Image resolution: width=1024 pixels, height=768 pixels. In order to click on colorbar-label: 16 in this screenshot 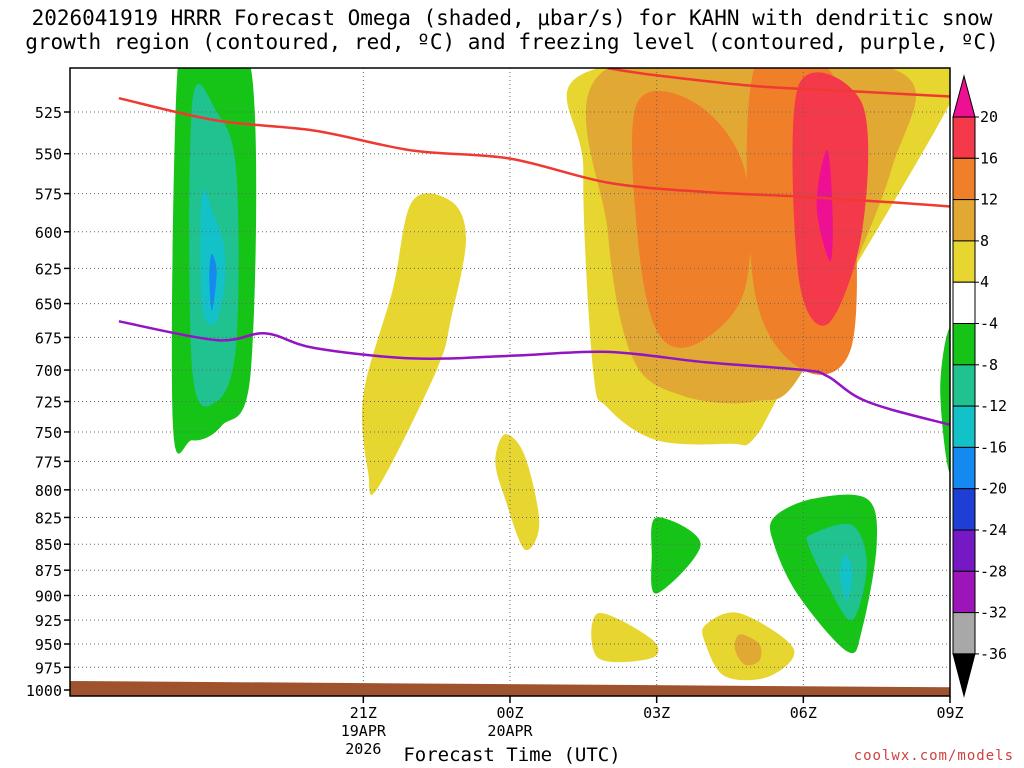, I will do `click(989, 158)`.